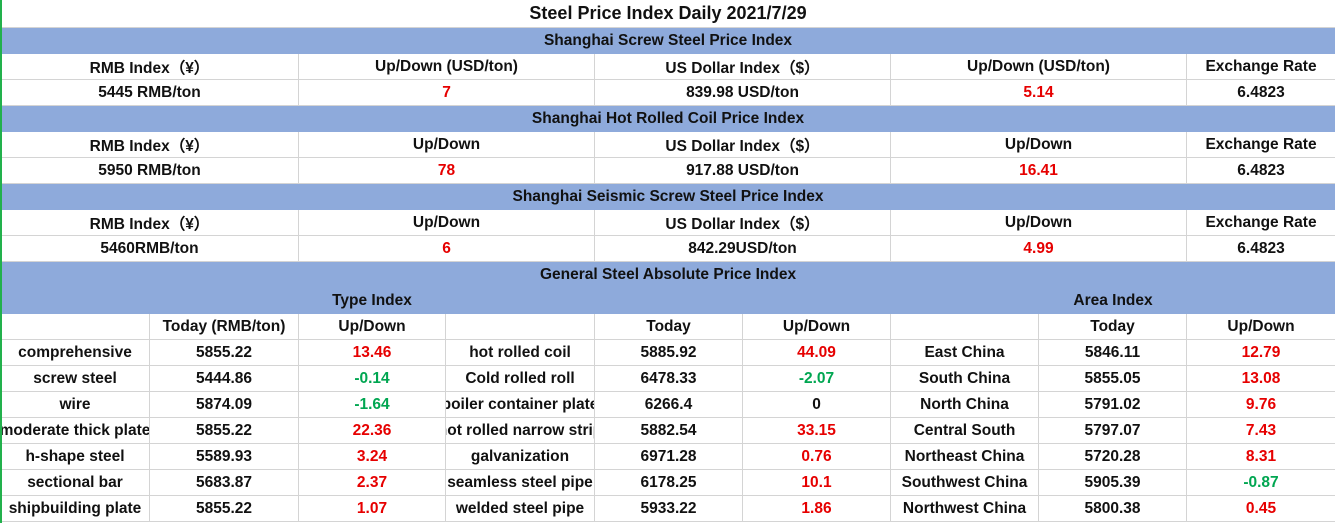 This screenshot has height=523, width=1335. I want to click on today-value: 5683.87, so click(224, 482).